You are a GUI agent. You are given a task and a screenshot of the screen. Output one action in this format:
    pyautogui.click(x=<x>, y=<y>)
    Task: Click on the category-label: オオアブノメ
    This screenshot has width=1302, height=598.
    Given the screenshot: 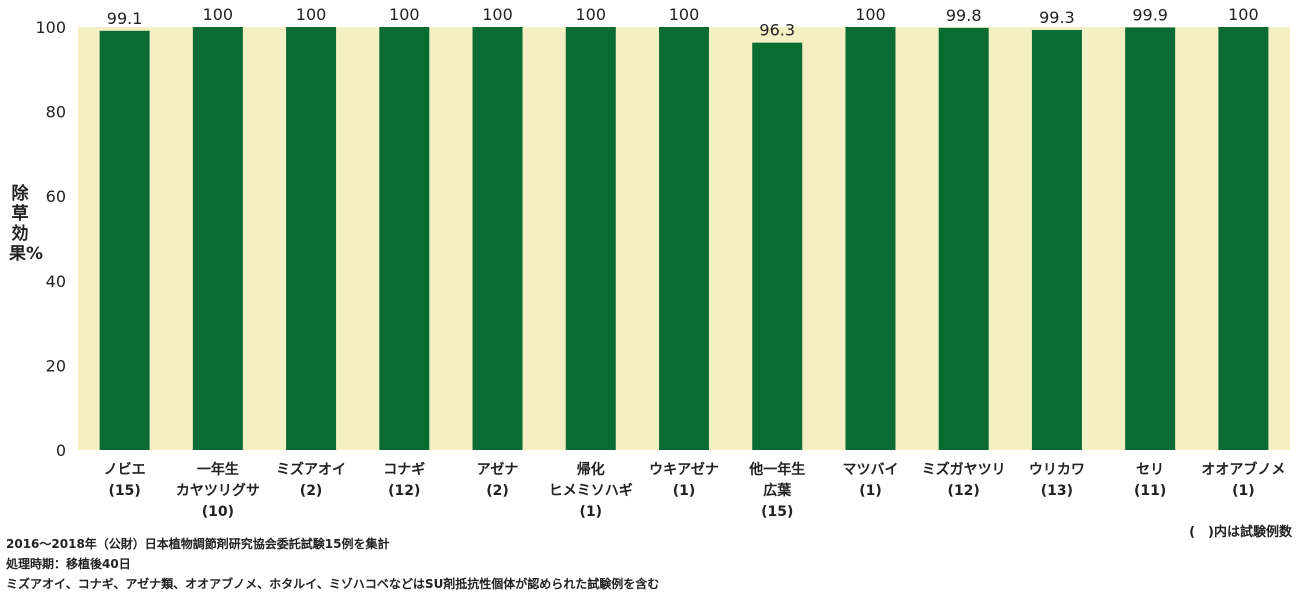 What is the action you would take?
    pyautogui.click(x=1243, y=469)
    